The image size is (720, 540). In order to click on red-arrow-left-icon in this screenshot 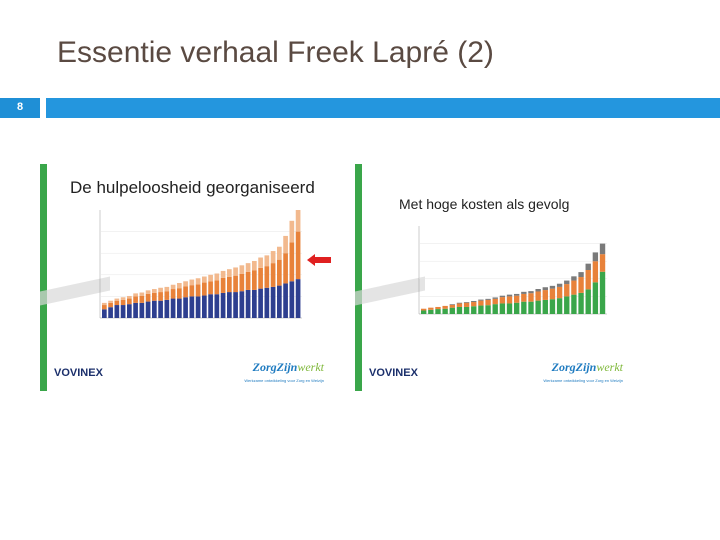, I will do `click(319, 260)`.